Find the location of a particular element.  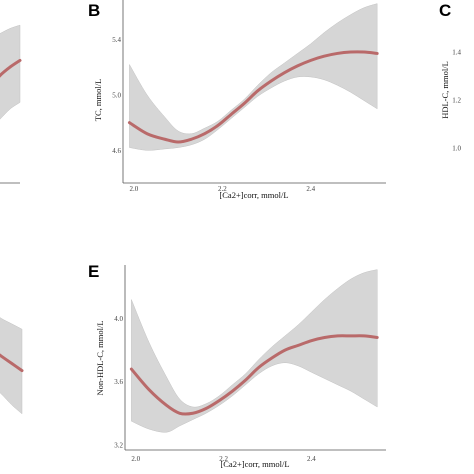

panel-b-y-tick-label: 5.0 is located at coordinates (116, 95).